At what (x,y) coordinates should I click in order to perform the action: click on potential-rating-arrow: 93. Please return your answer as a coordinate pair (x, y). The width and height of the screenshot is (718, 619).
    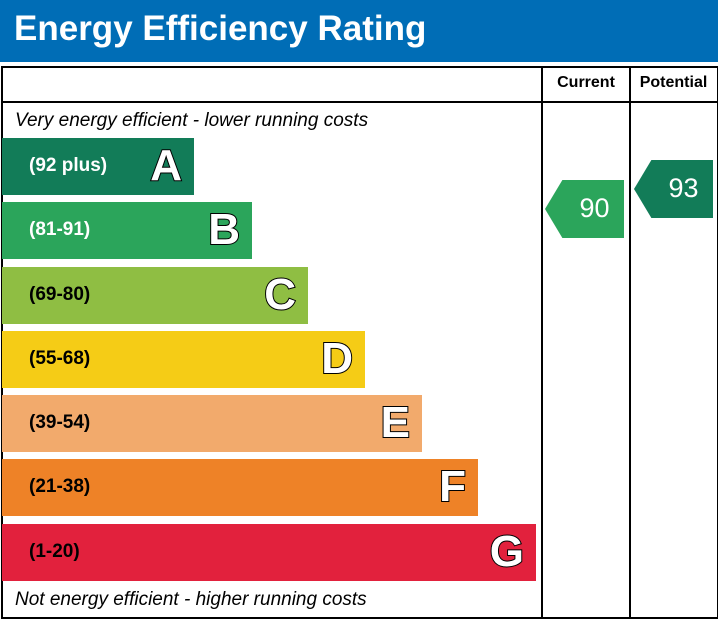
    Looking at the image, I should click on (673, 189).